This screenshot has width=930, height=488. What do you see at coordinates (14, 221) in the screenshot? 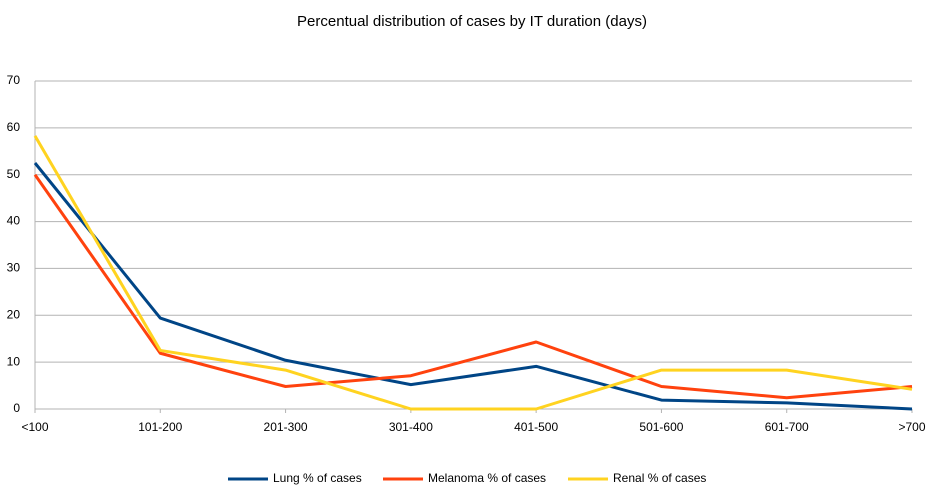
I see `y-tick-label: 40` at bounding box center [14, 221].